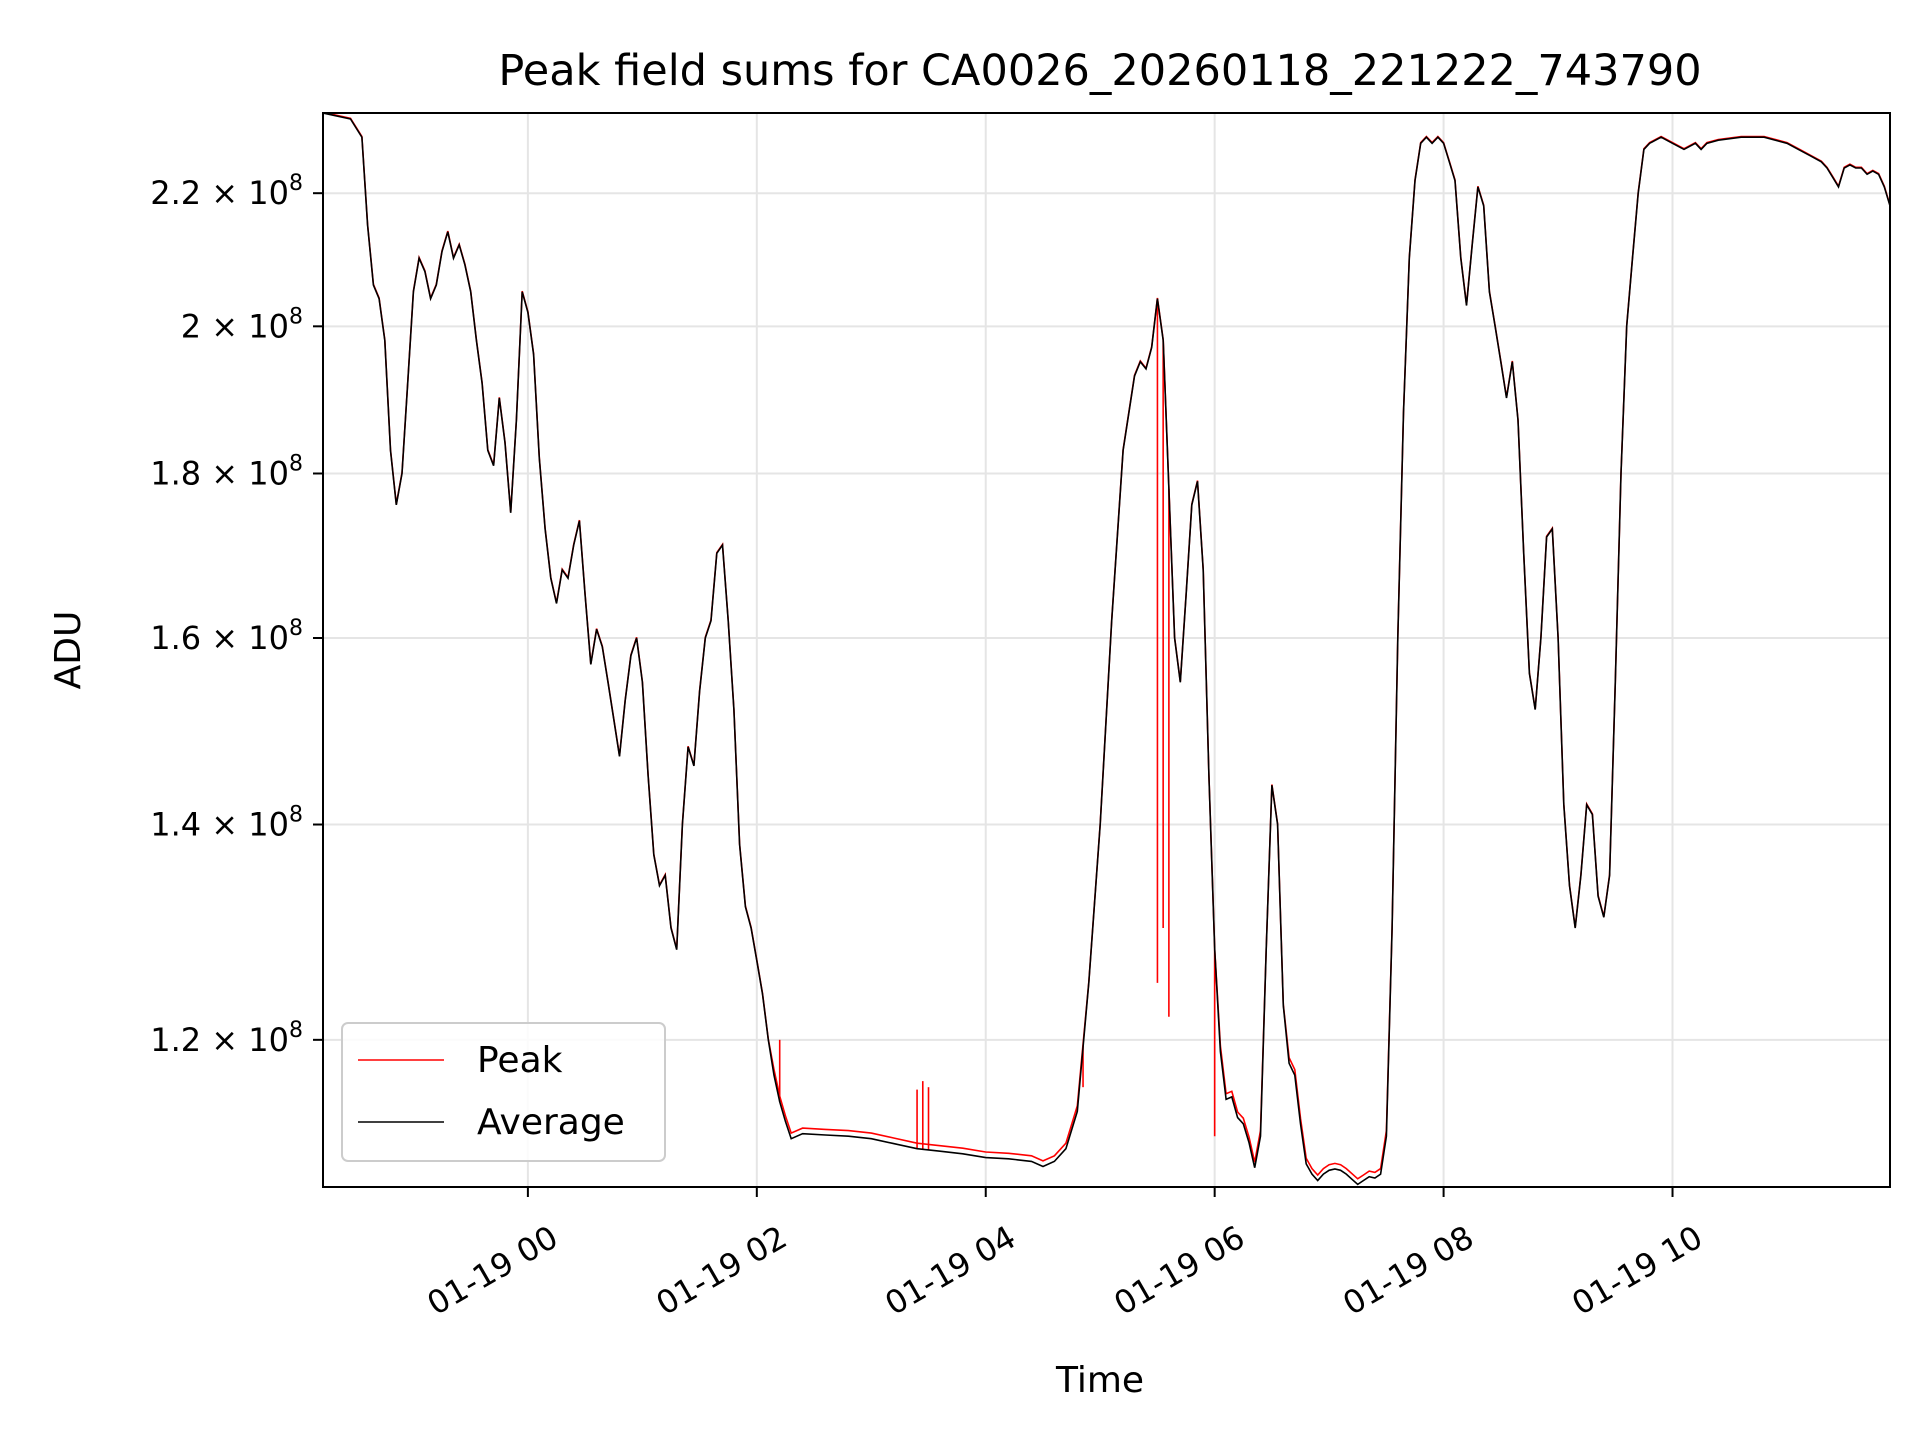 The image size is (1920, 1440). I want to click on legend-box, so click(503, 1092).